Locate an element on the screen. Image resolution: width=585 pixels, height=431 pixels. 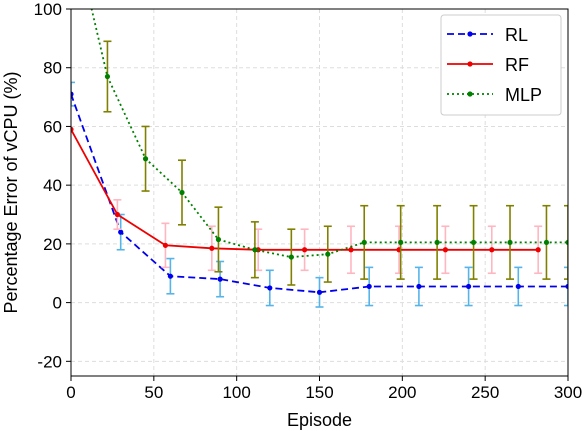
legend-box is located at coordinates (501, 65).